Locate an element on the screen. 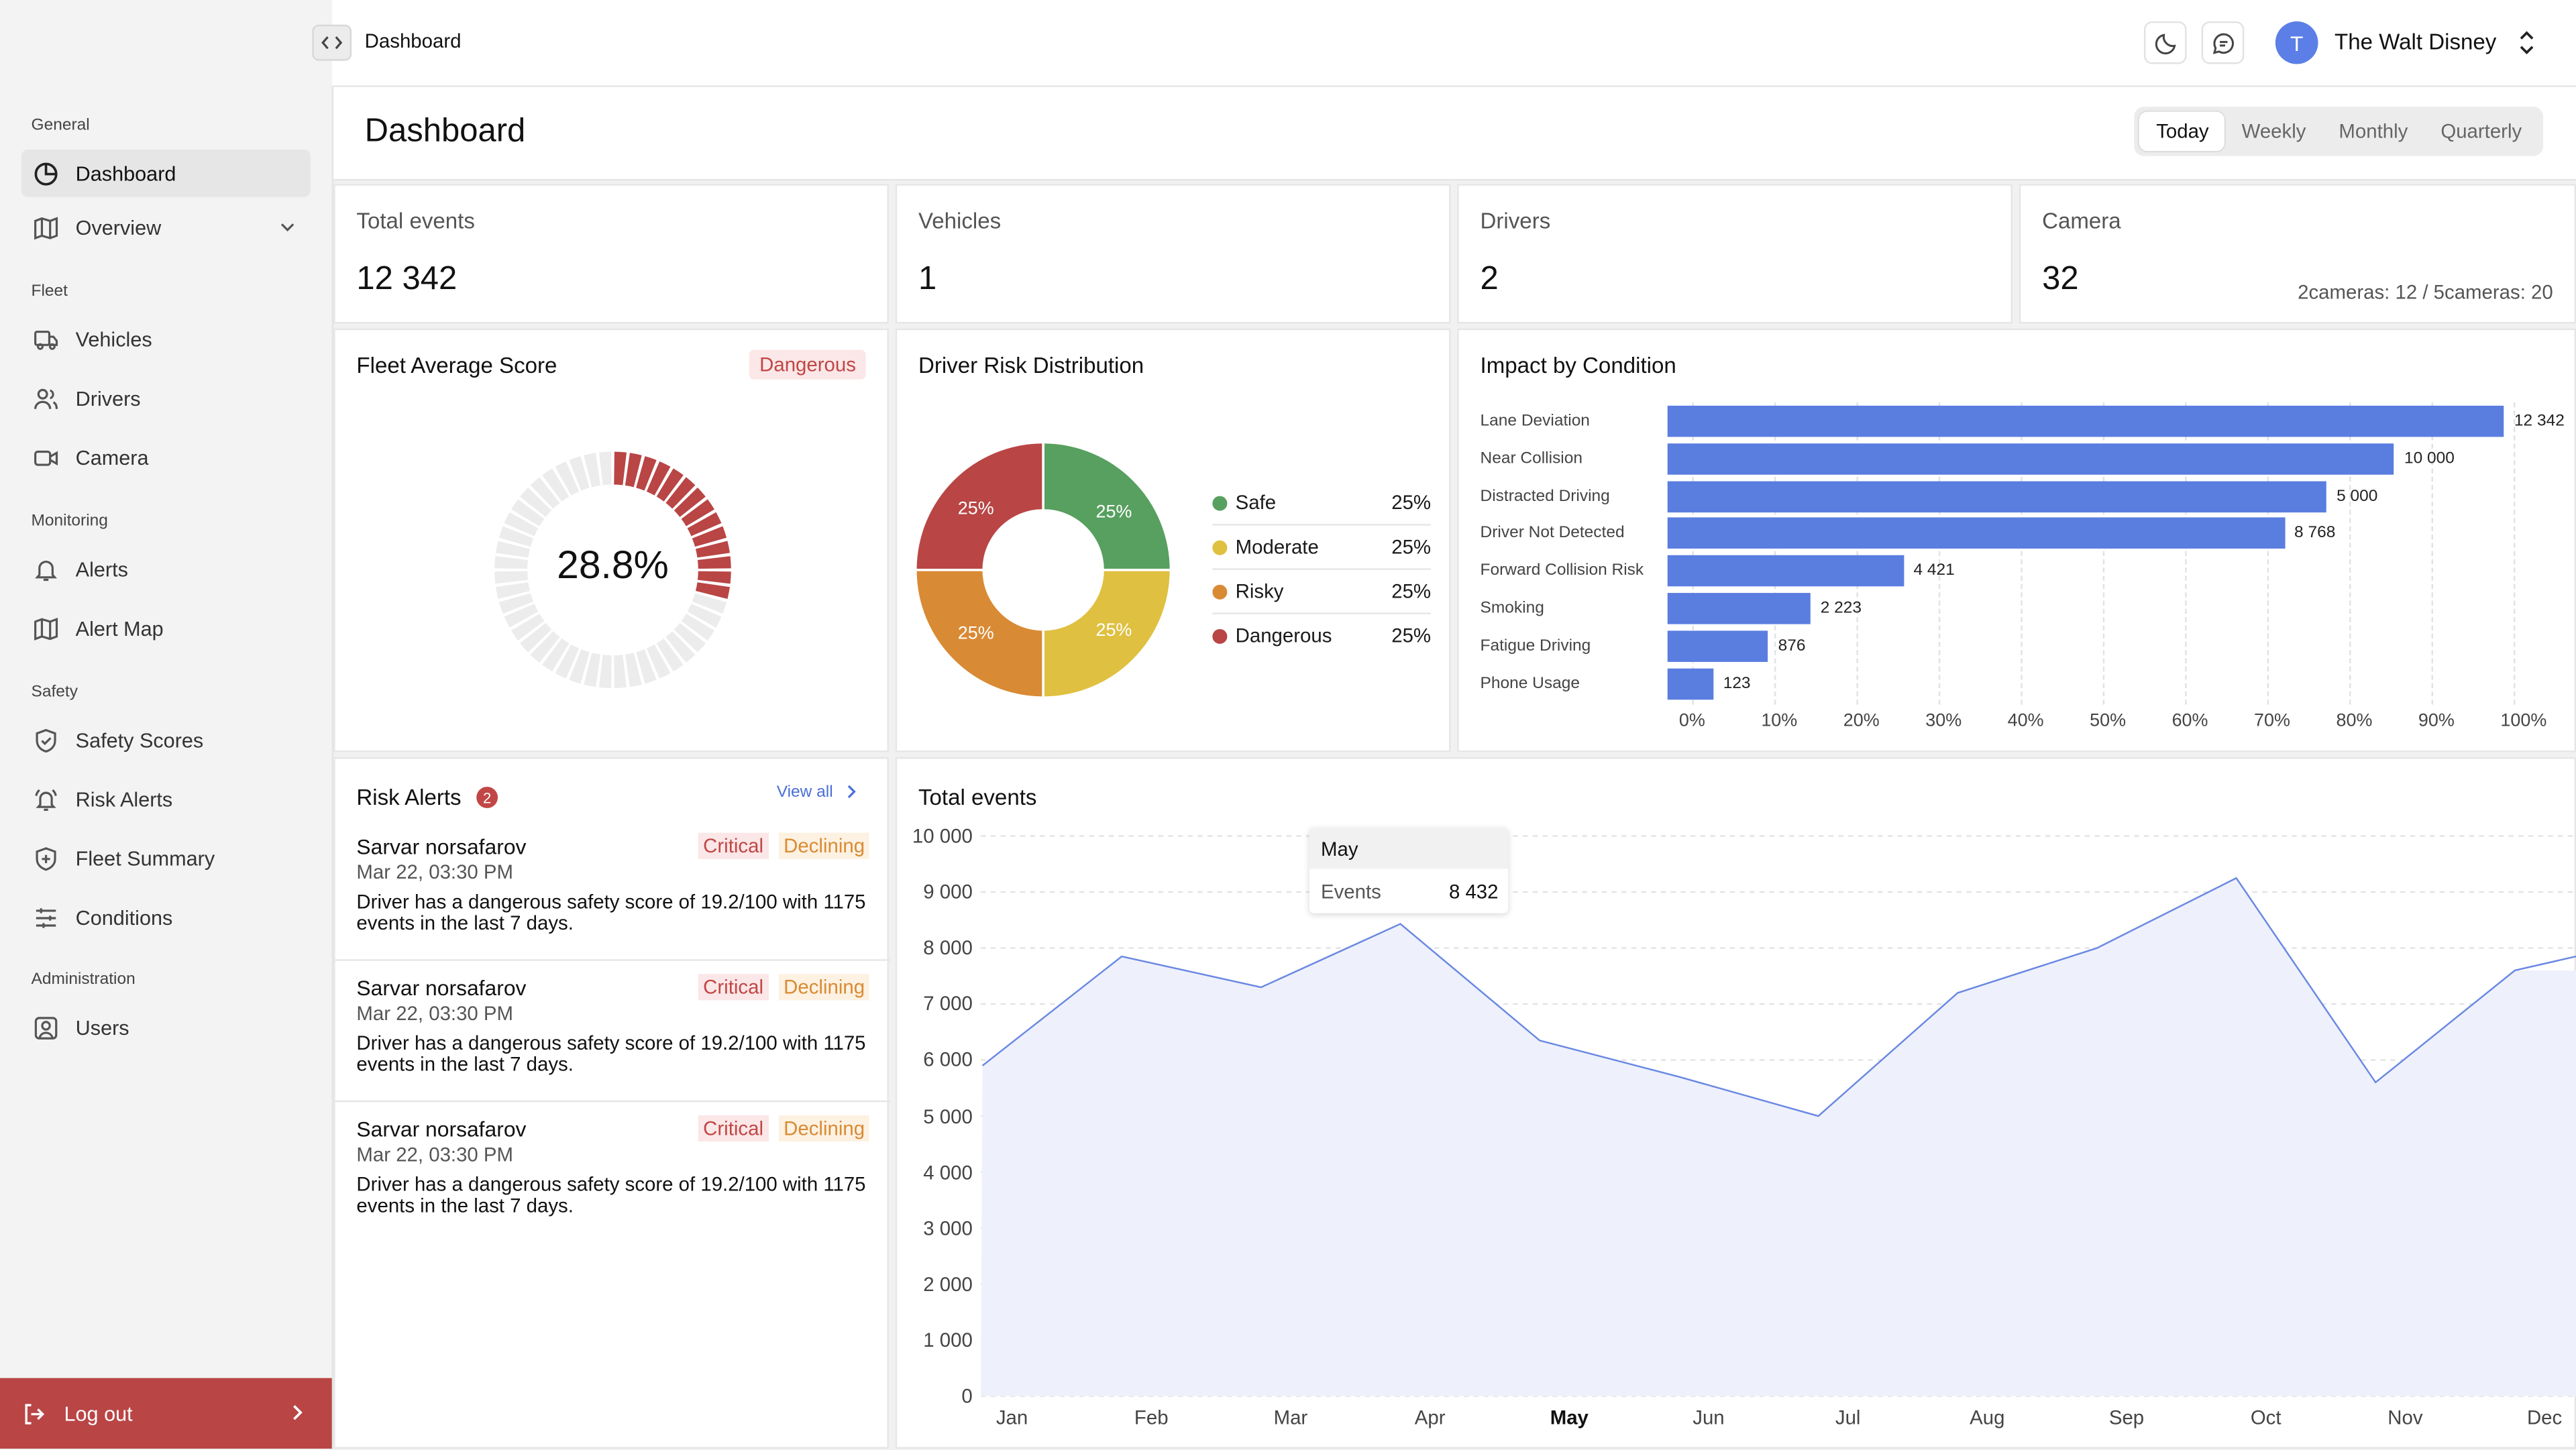 This screenshot has height=1450, width=2576. shield-plus-icon is located at coordinates (46, 858).